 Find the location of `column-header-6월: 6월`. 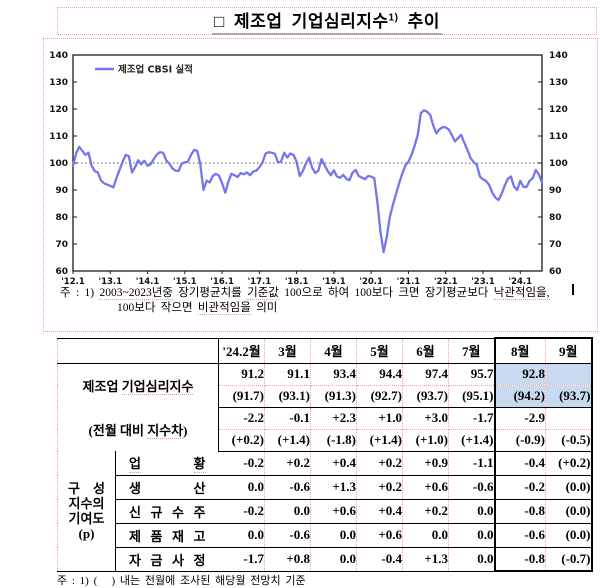

column-header-6월: 6월 is located at coordinates (425, 350).